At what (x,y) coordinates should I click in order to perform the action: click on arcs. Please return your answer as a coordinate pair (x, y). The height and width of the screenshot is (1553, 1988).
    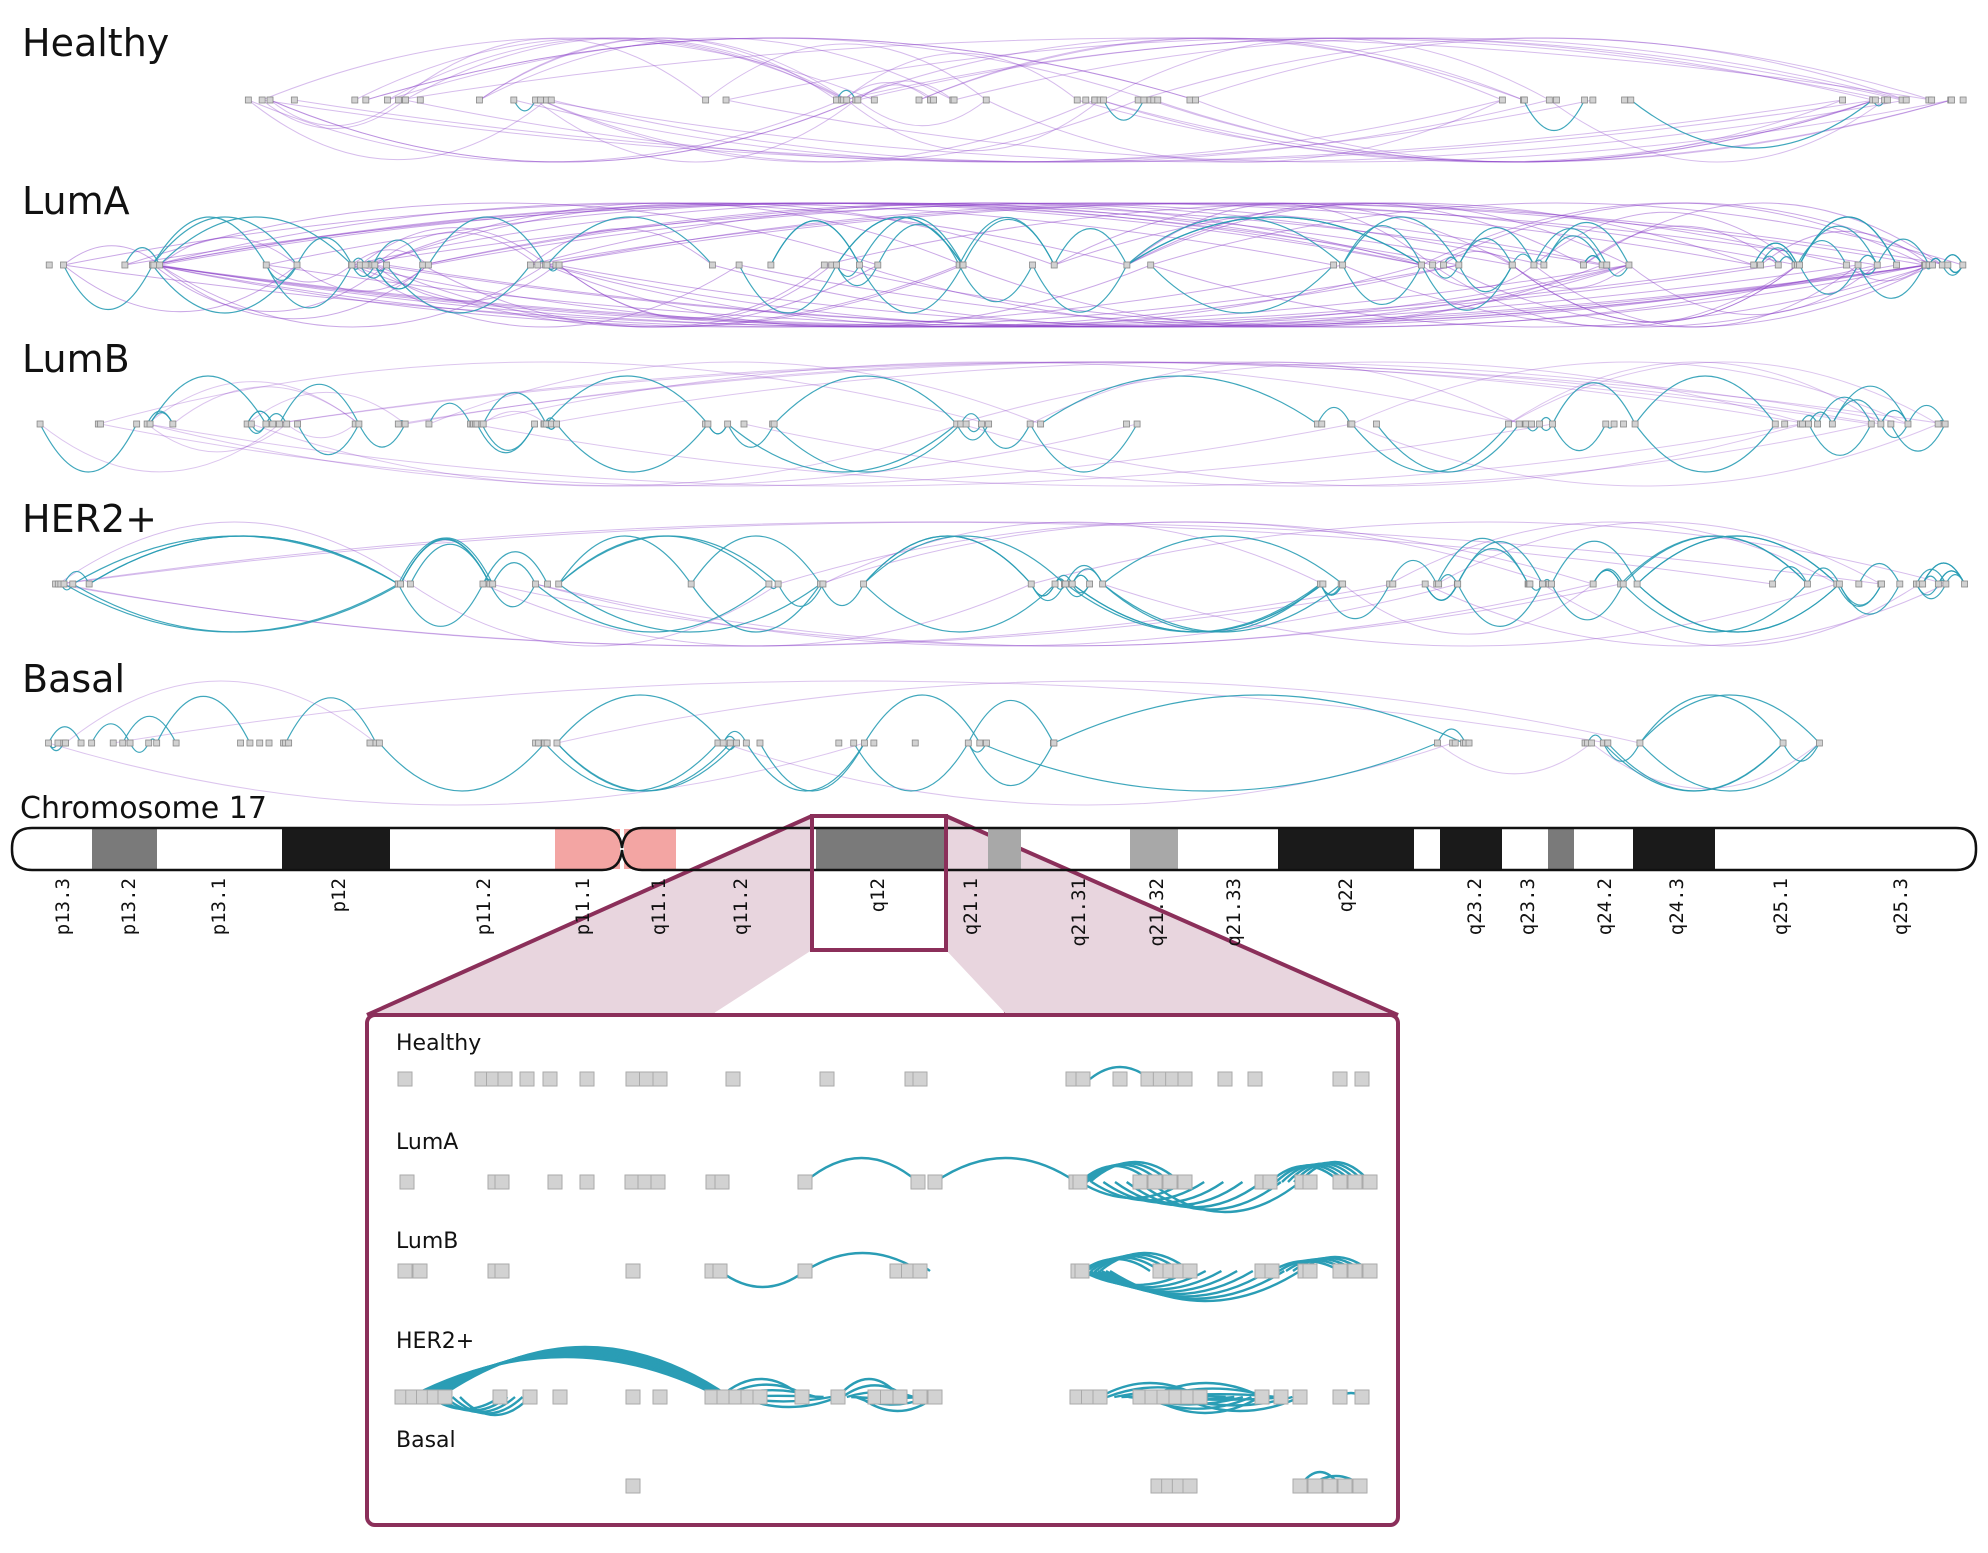
    Looking at the image, I should click on (1010, 584).